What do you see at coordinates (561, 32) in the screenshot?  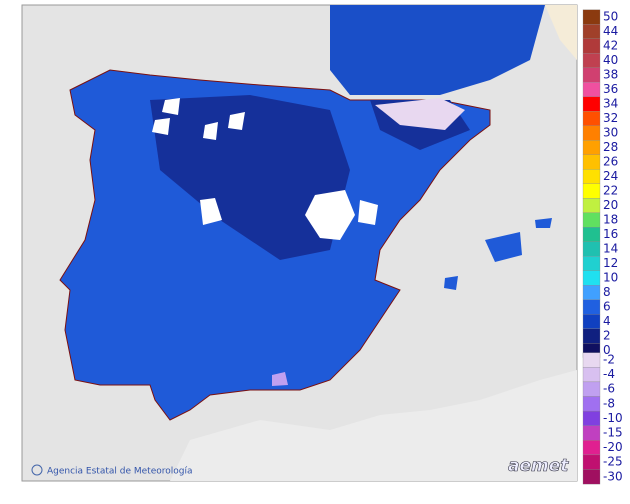 I see `france` at bounding box center [561, 32].